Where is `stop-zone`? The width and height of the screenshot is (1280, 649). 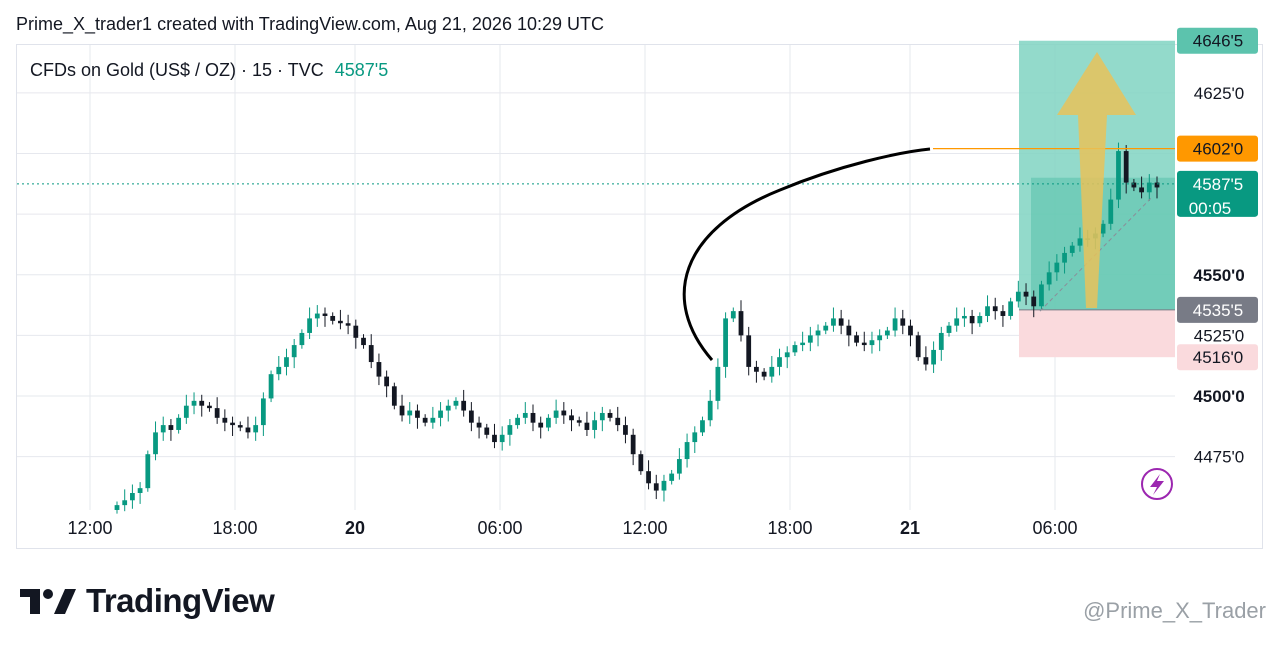
stop-zone is located at coordinates (1097, 333).